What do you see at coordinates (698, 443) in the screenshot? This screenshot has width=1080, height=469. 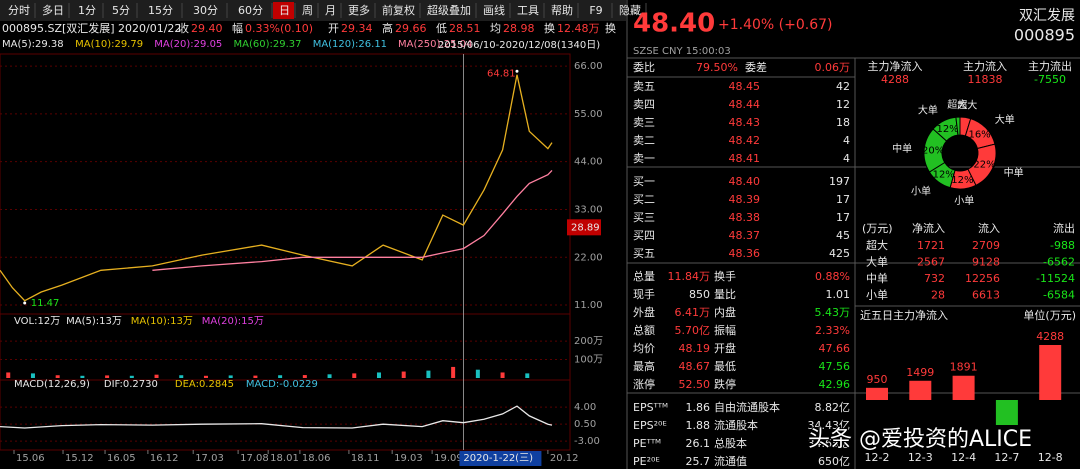 I see `fund-value: 26.1` at bounding box center [698, 443].